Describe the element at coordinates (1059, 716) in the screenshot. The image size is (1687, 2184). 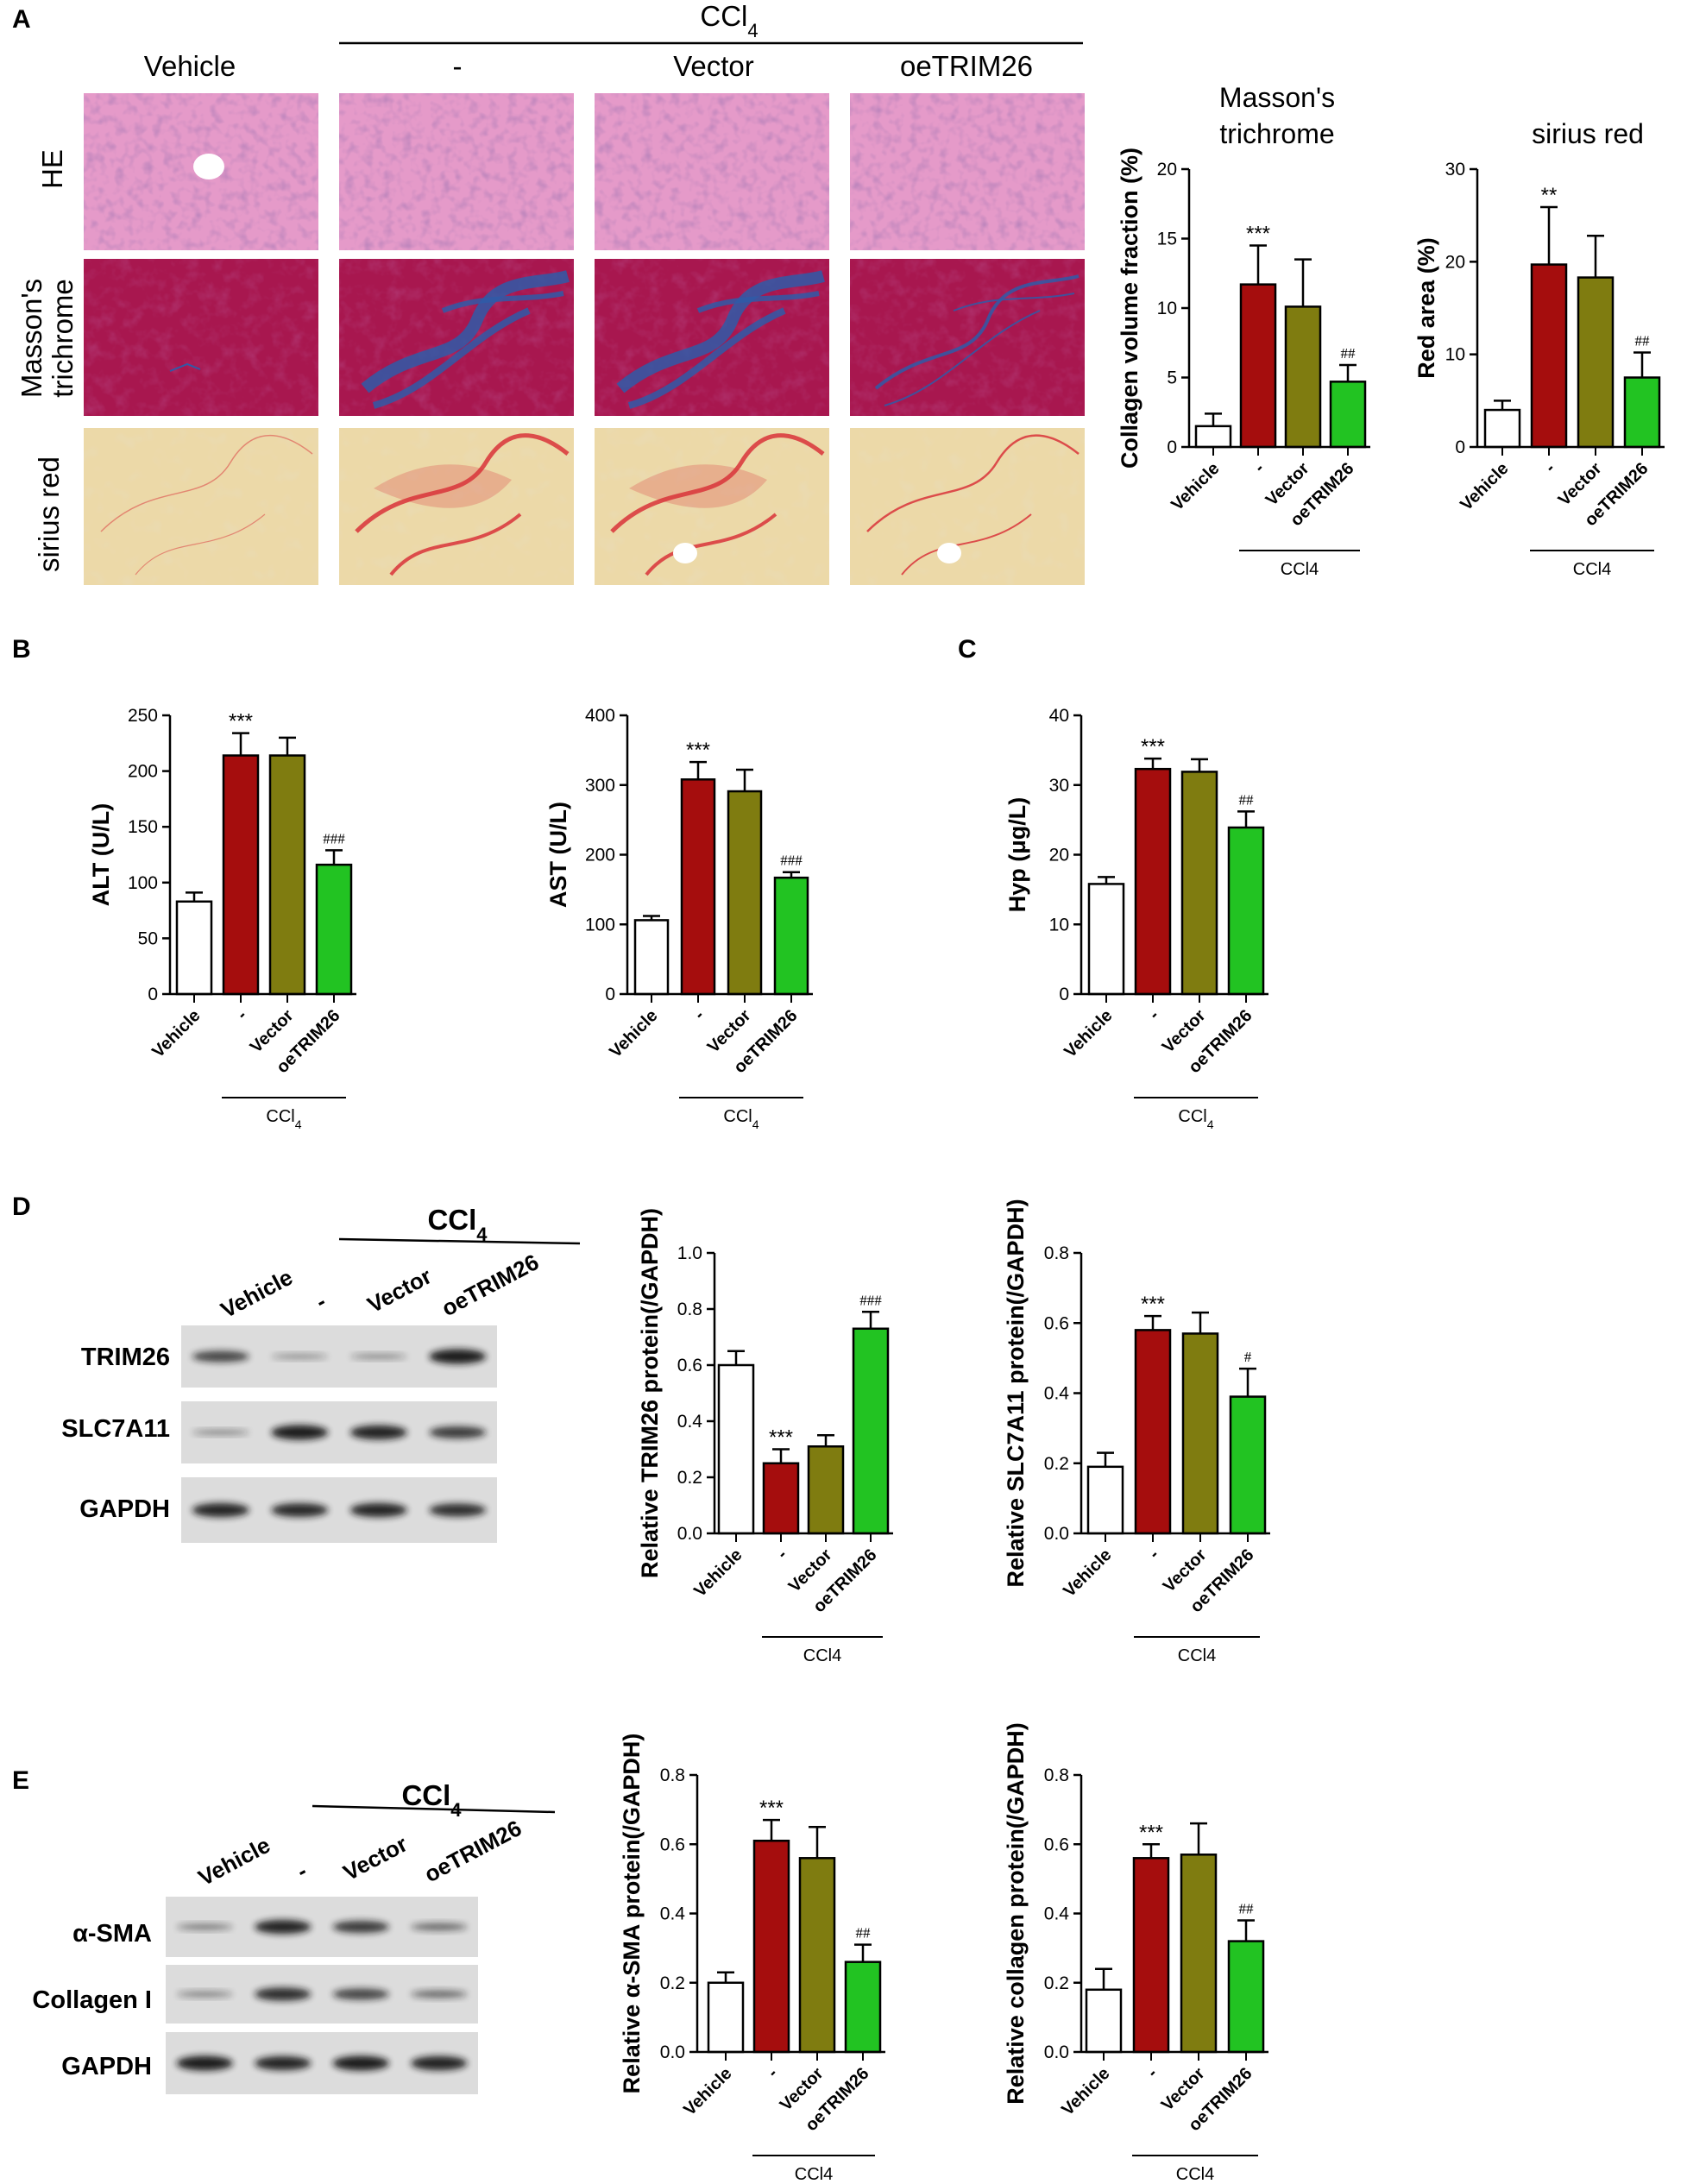
I see `y-tick-label: 40` at that location.